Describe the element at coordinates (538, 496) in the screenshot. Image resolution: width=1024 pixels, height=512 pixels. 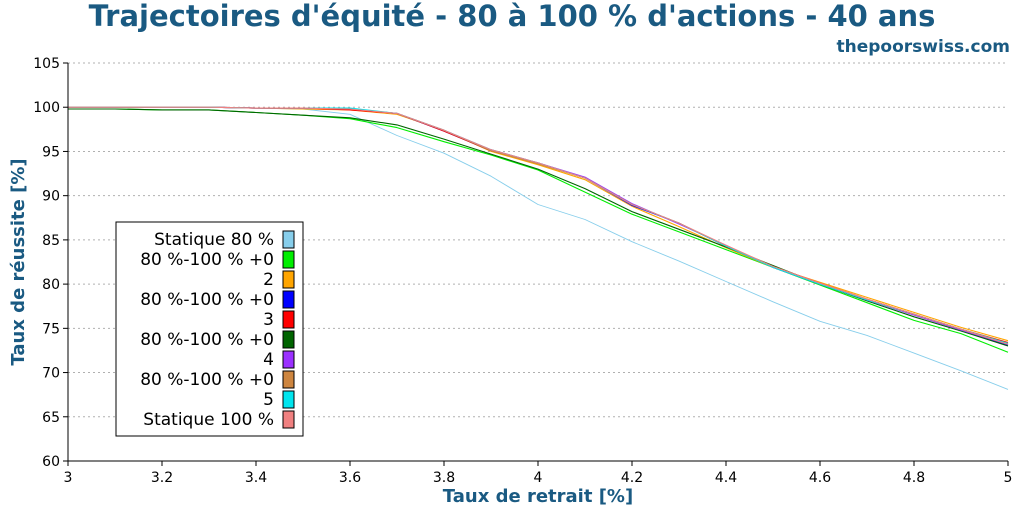
I see `x-axis-title: Taux de retrait [%]` at that location.